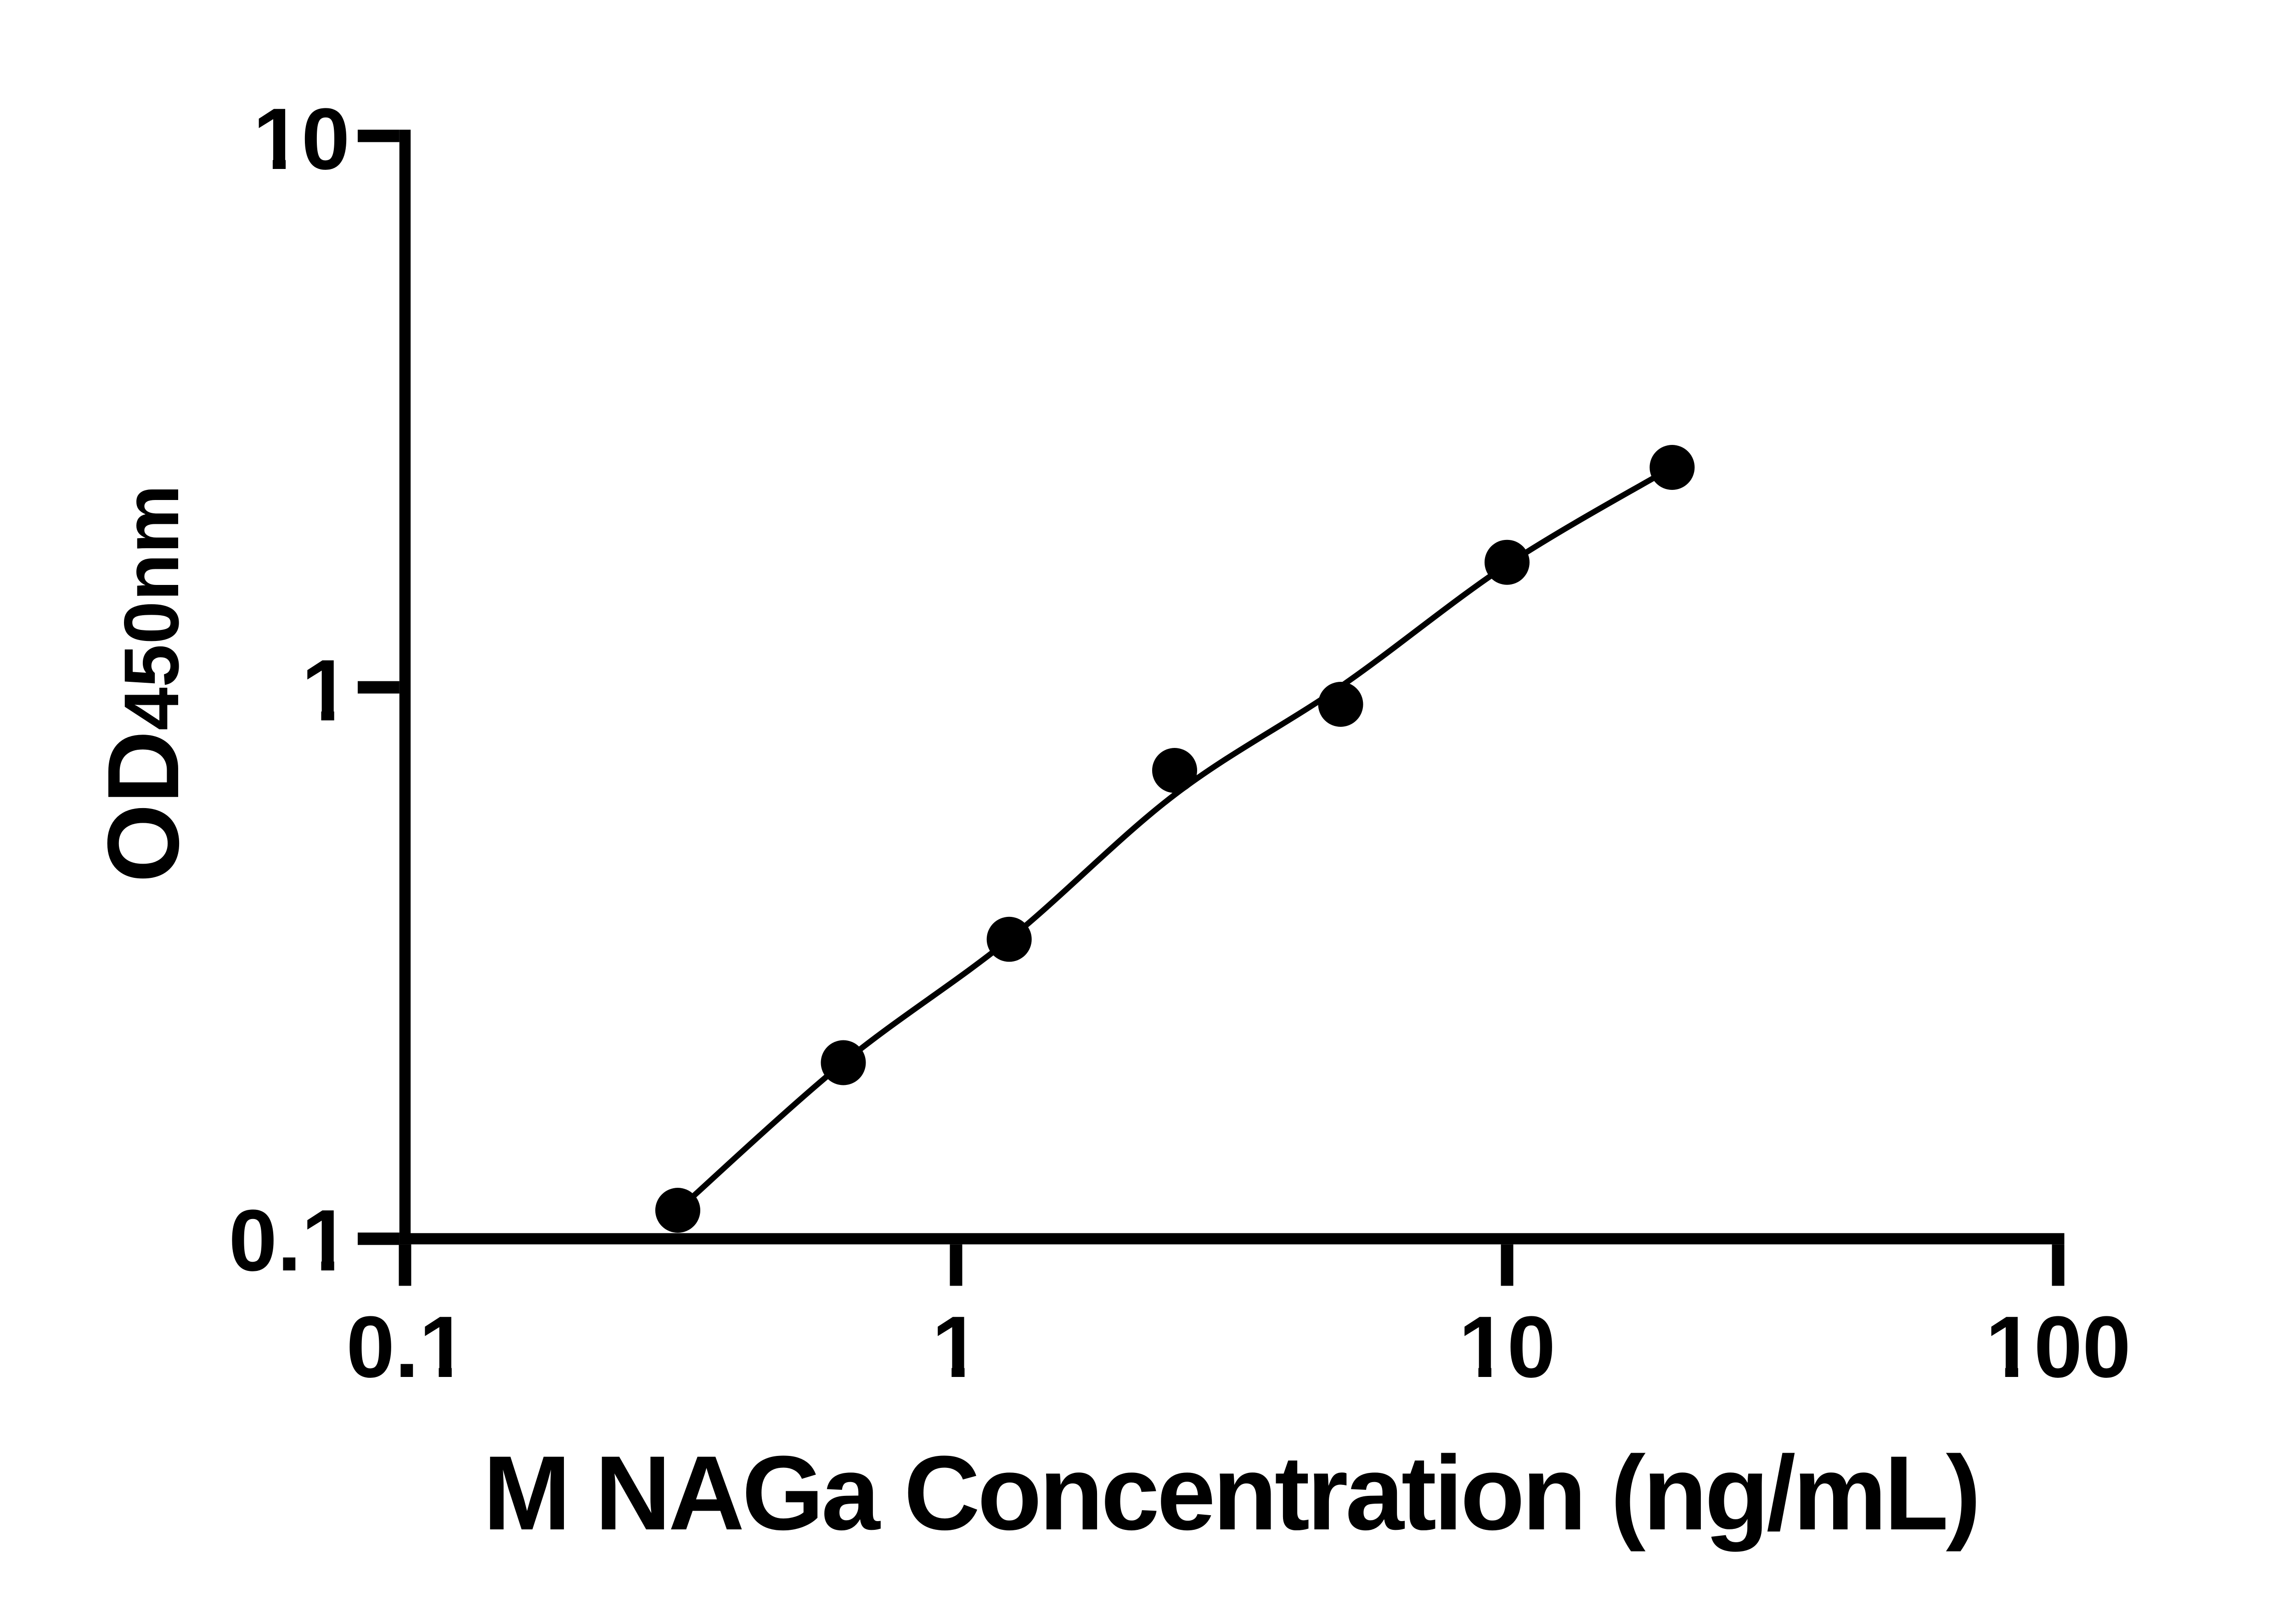  What do you see at coordinates (1230, 1493) in the screenshot?
I see `svg-text: M NAGa Concentration (ng/mL)` at bounding box center [1230, 1493].